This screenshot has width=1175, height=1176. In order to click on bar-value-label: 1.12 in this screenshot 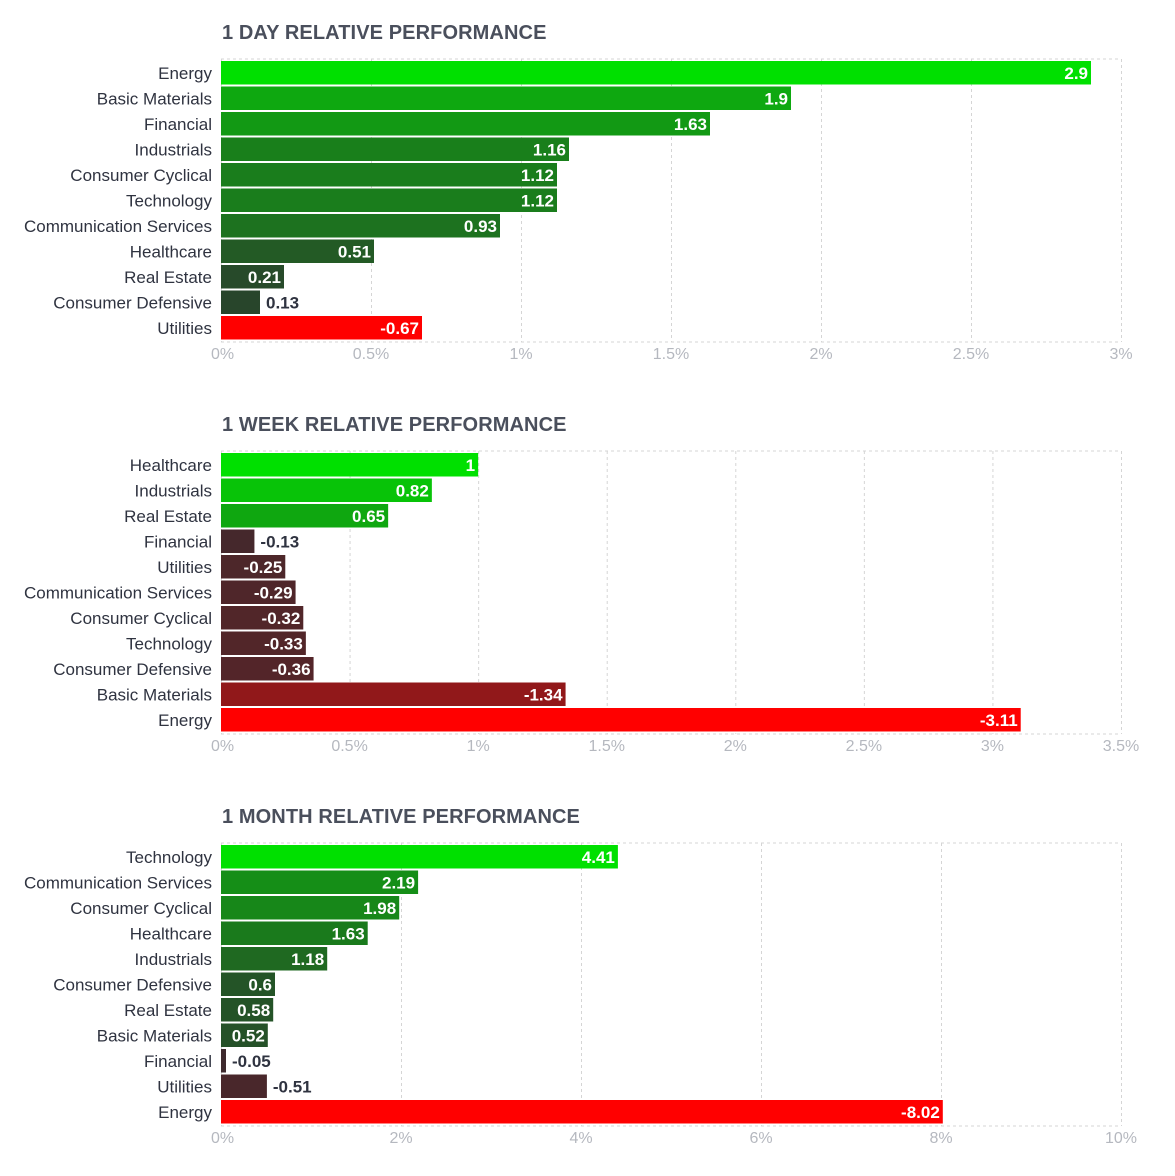, I will do `click(537, 201)`.